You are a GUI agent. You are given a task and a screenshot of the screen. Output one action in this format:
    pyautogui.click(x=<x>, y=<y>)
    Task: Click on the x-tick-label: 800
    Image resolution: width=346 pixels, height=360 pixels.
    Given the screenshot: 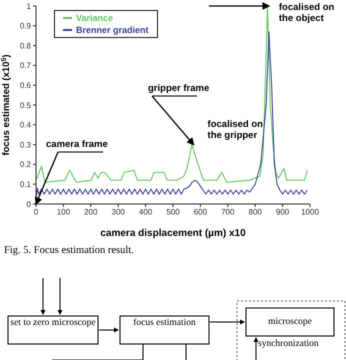 What is the action you would take?
    pyautogui.click(x=255, y=212)
    